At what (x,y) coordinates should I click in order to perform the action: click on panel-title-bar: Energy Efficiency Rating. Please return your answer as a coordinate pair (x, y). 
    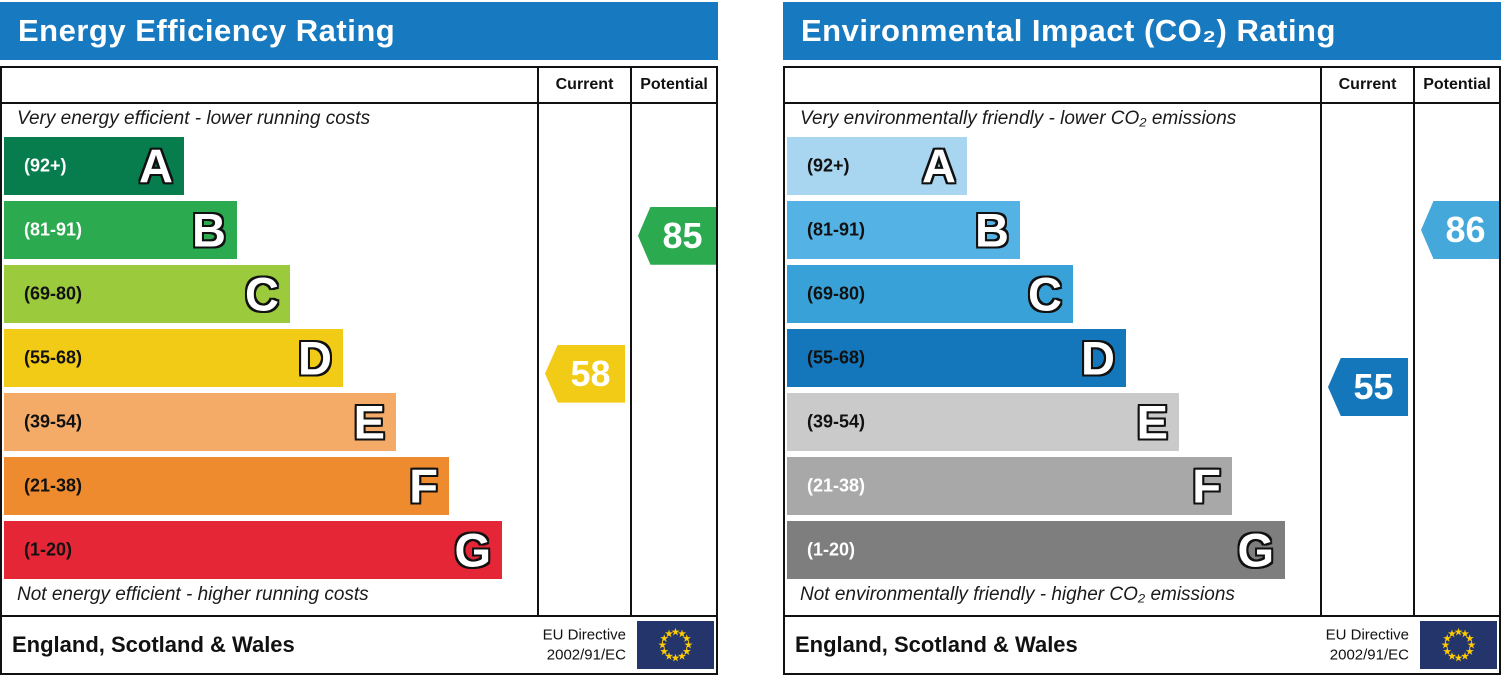
    Looking at the image, I should click on (359, 31).